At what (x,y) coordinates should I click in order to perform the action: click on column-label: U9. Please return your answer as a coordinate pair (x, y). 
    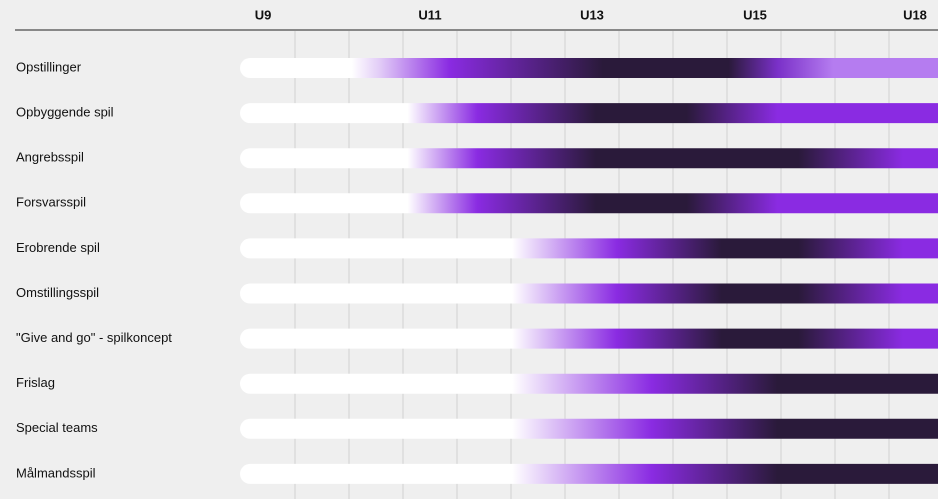
    Looking at the image, I should click on (263, 14).